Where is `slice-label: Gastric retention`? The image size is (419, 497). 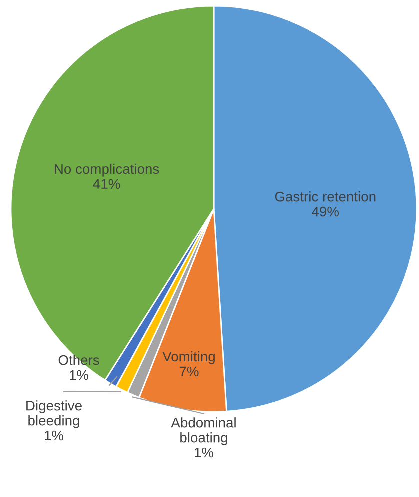
slice-label: Gastric retention is located at coordinates (325, 197).